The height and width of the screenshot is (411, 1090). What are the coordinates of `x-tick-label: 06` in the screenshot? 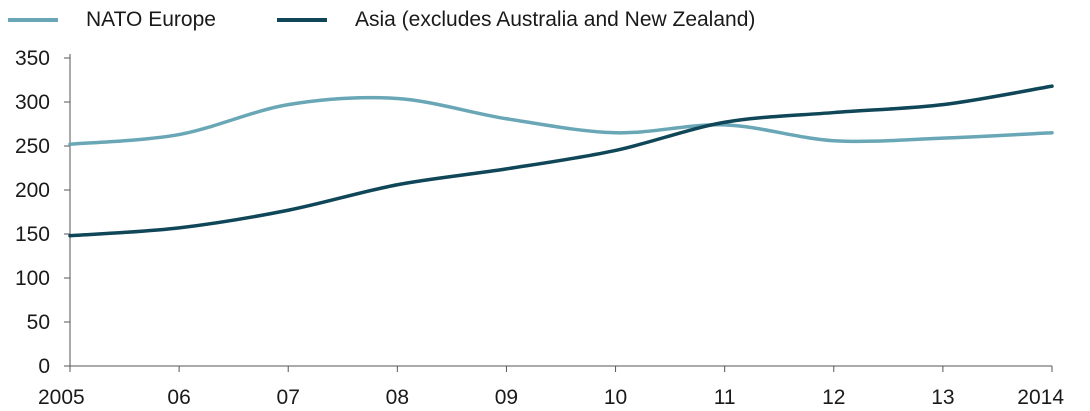 It's located at (178, 397).